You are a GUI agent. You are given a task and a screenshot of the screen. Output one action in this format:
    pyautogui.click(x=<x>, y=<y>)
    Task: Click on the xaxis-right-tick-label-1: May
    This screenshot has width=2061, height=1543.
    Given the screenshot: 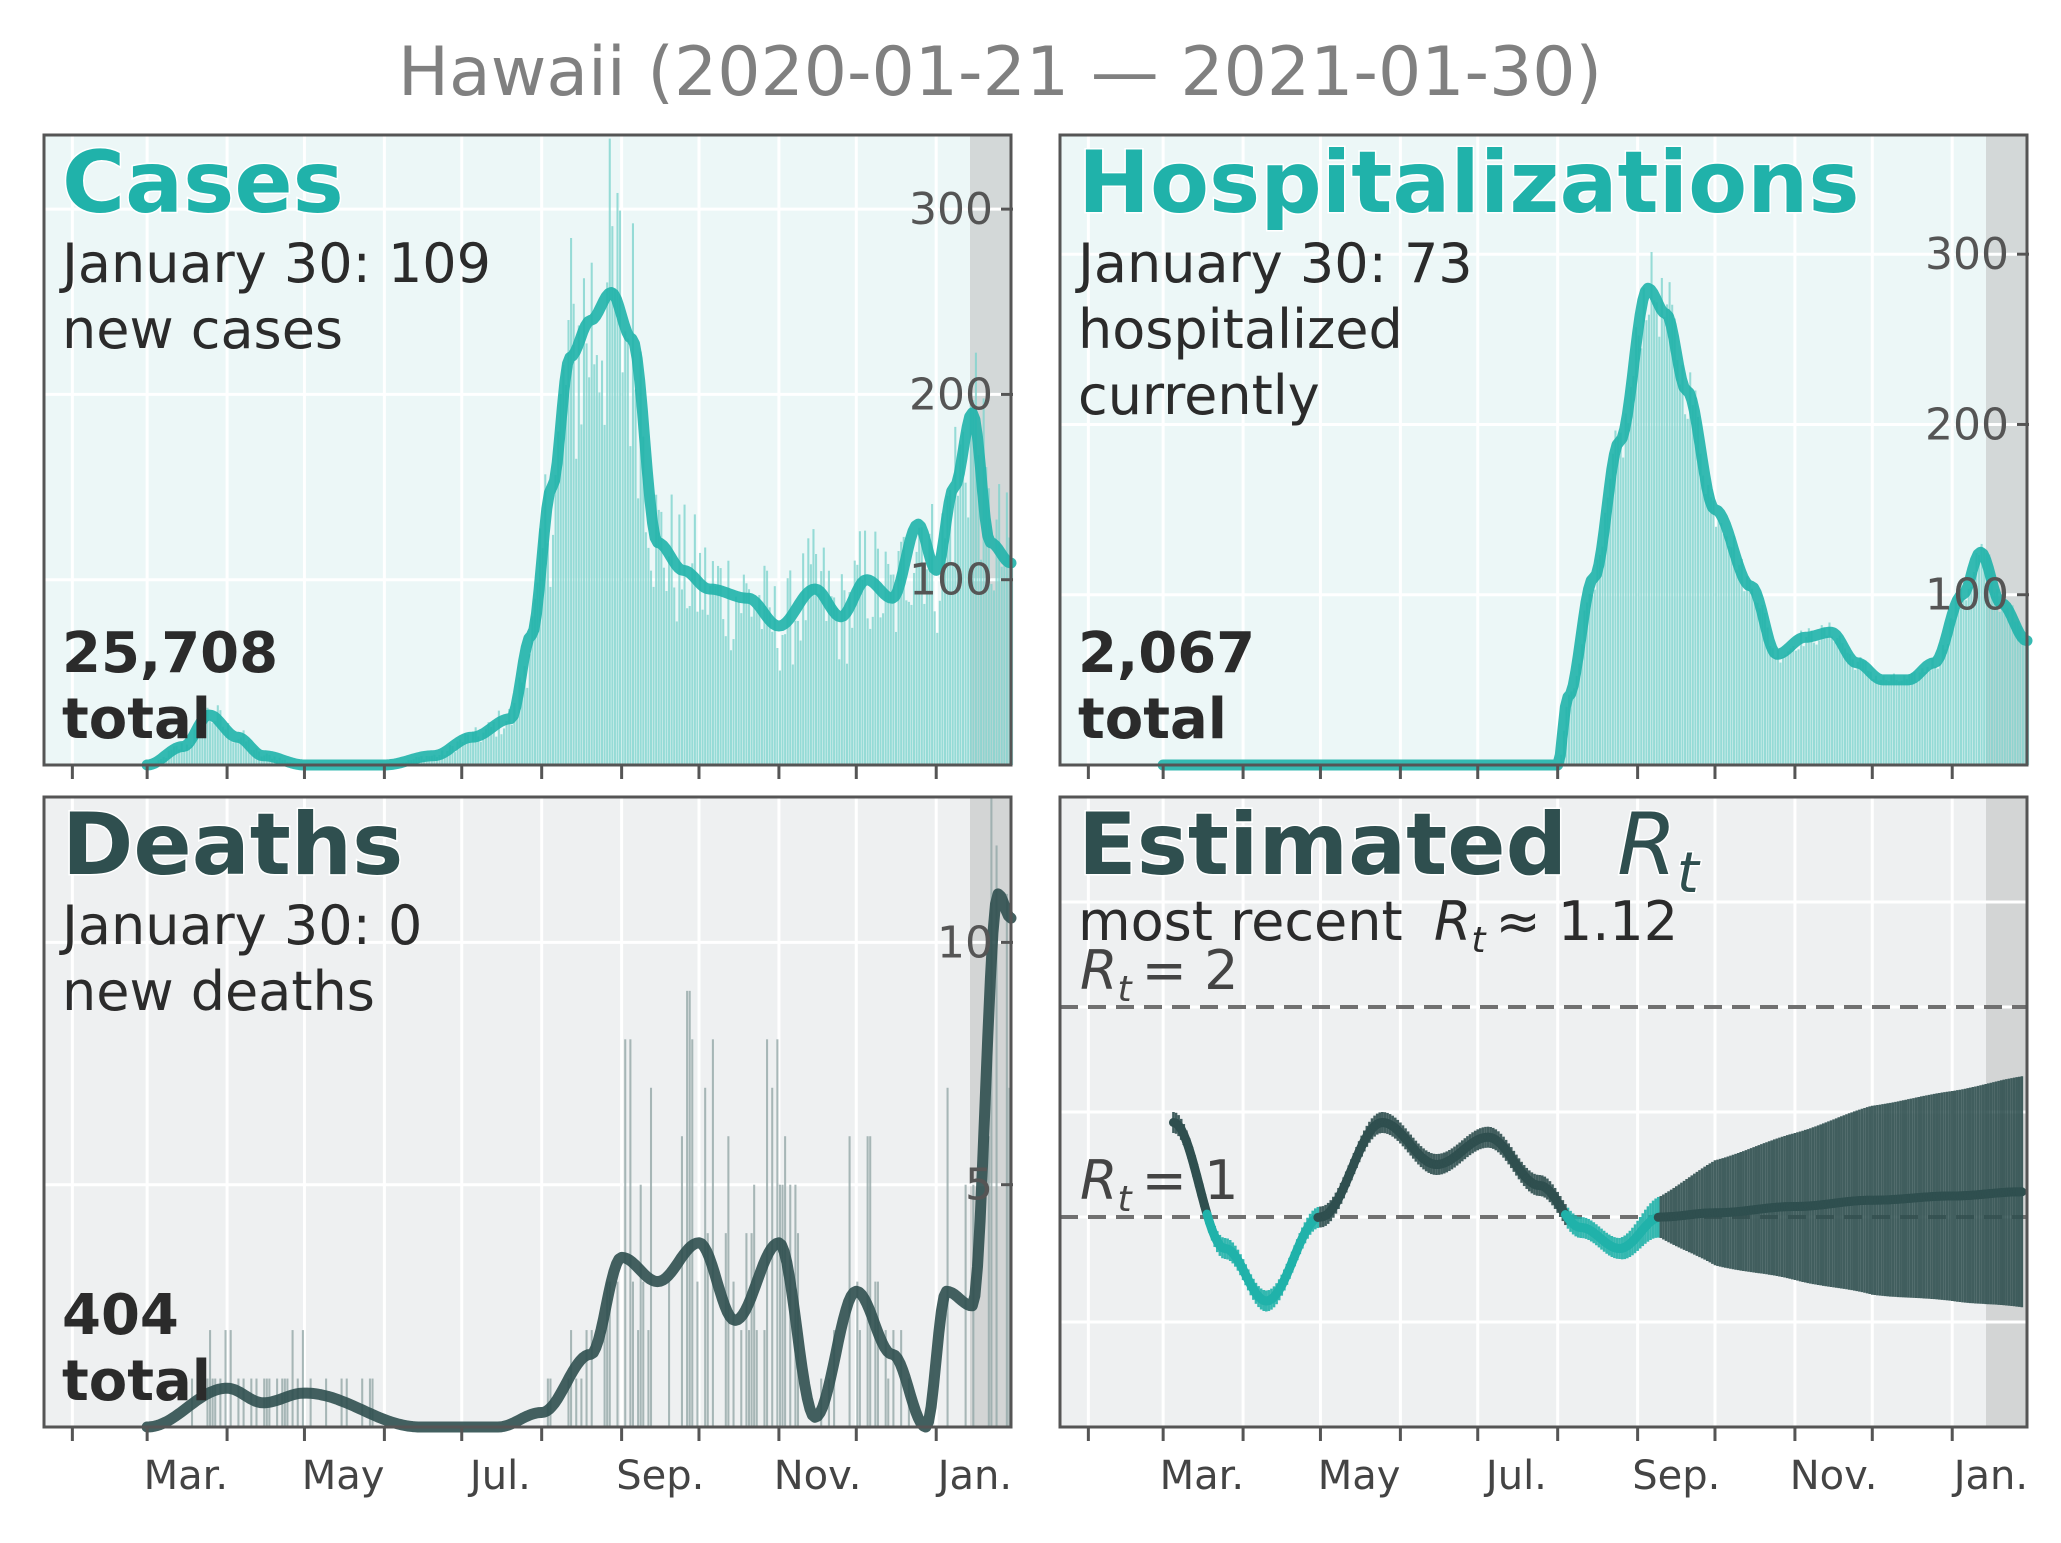 What is the action you would take?
    pyautogui.click(x=1359, y=1476)
    